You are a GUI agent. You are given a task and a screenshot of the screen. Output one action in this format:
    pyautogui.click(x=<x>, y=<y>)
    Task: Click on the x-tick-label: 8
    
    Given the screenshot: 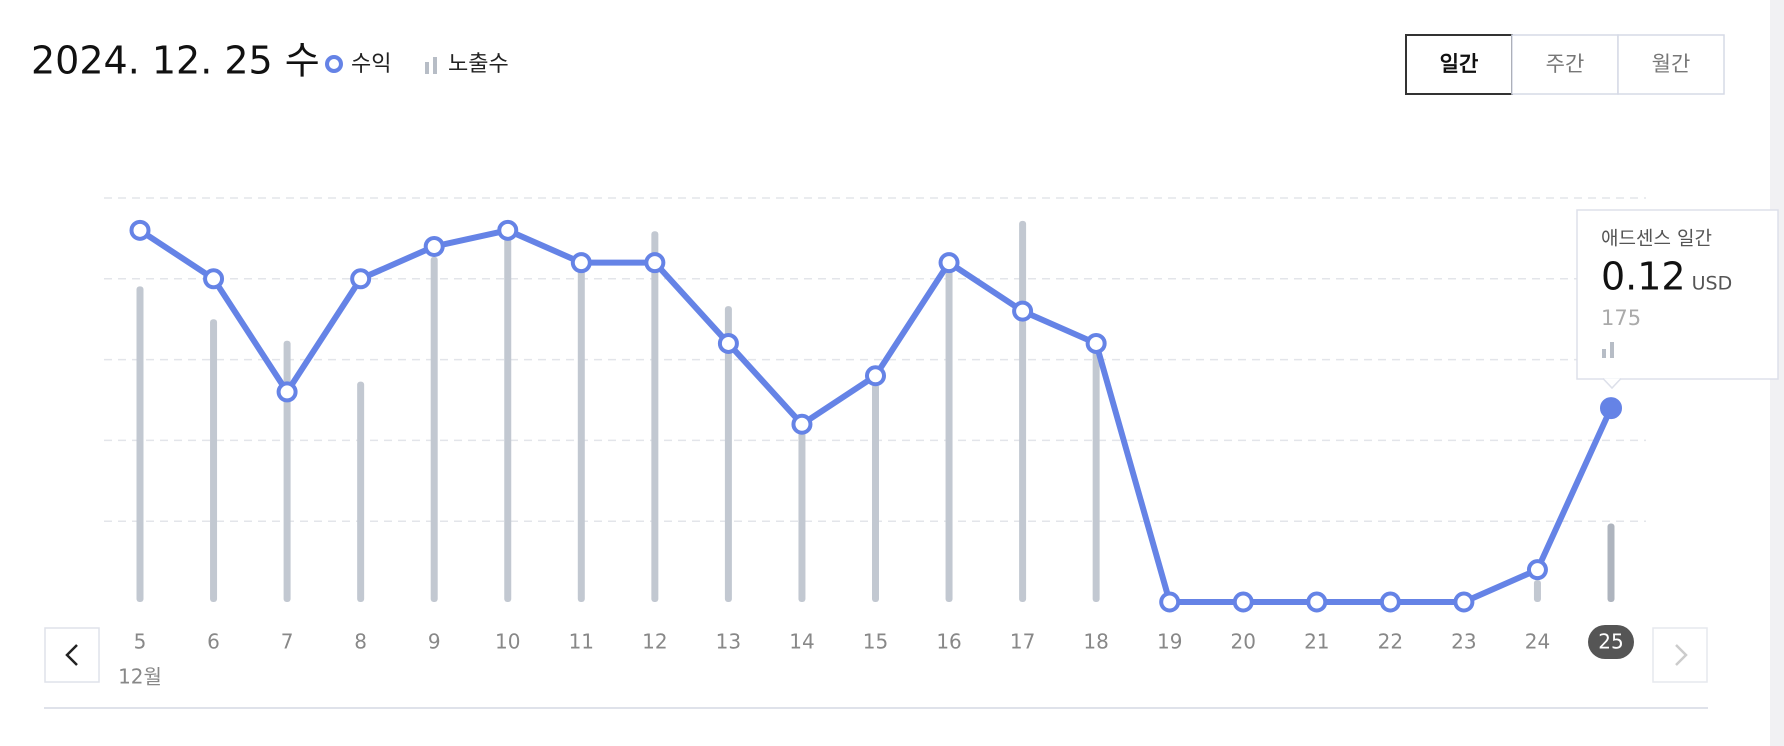 What is the action you would take?
    pyautogui.click(x=360, y=642)
    